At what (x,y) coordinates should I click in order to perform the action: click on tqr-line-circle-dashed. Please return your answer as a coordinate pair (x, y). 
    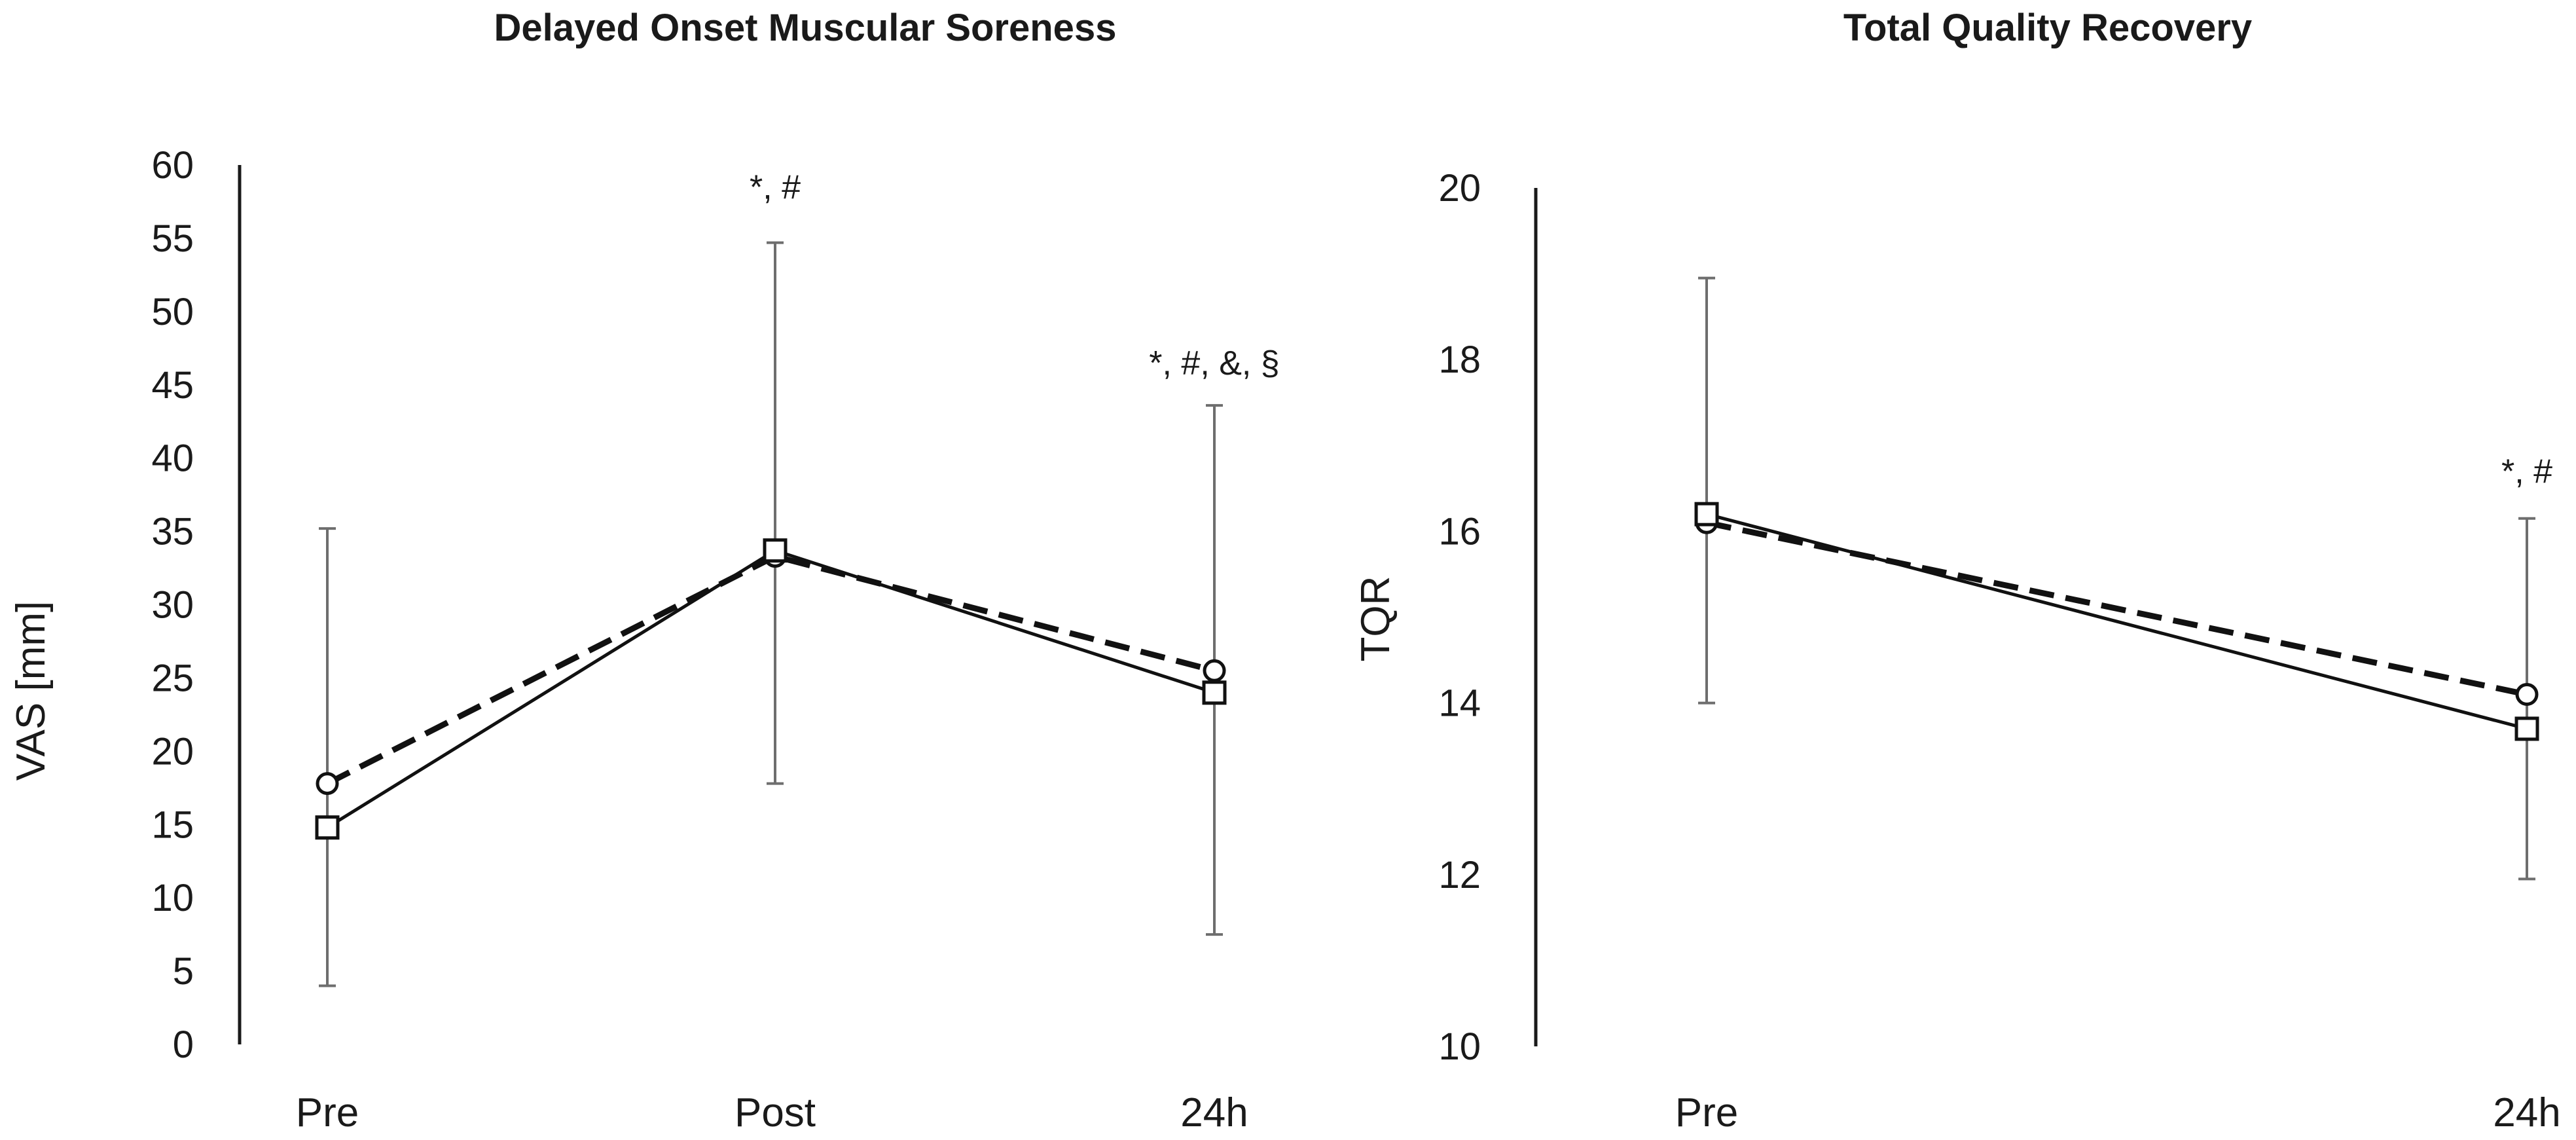
    Looking at the image, I should click on (2117, 608).